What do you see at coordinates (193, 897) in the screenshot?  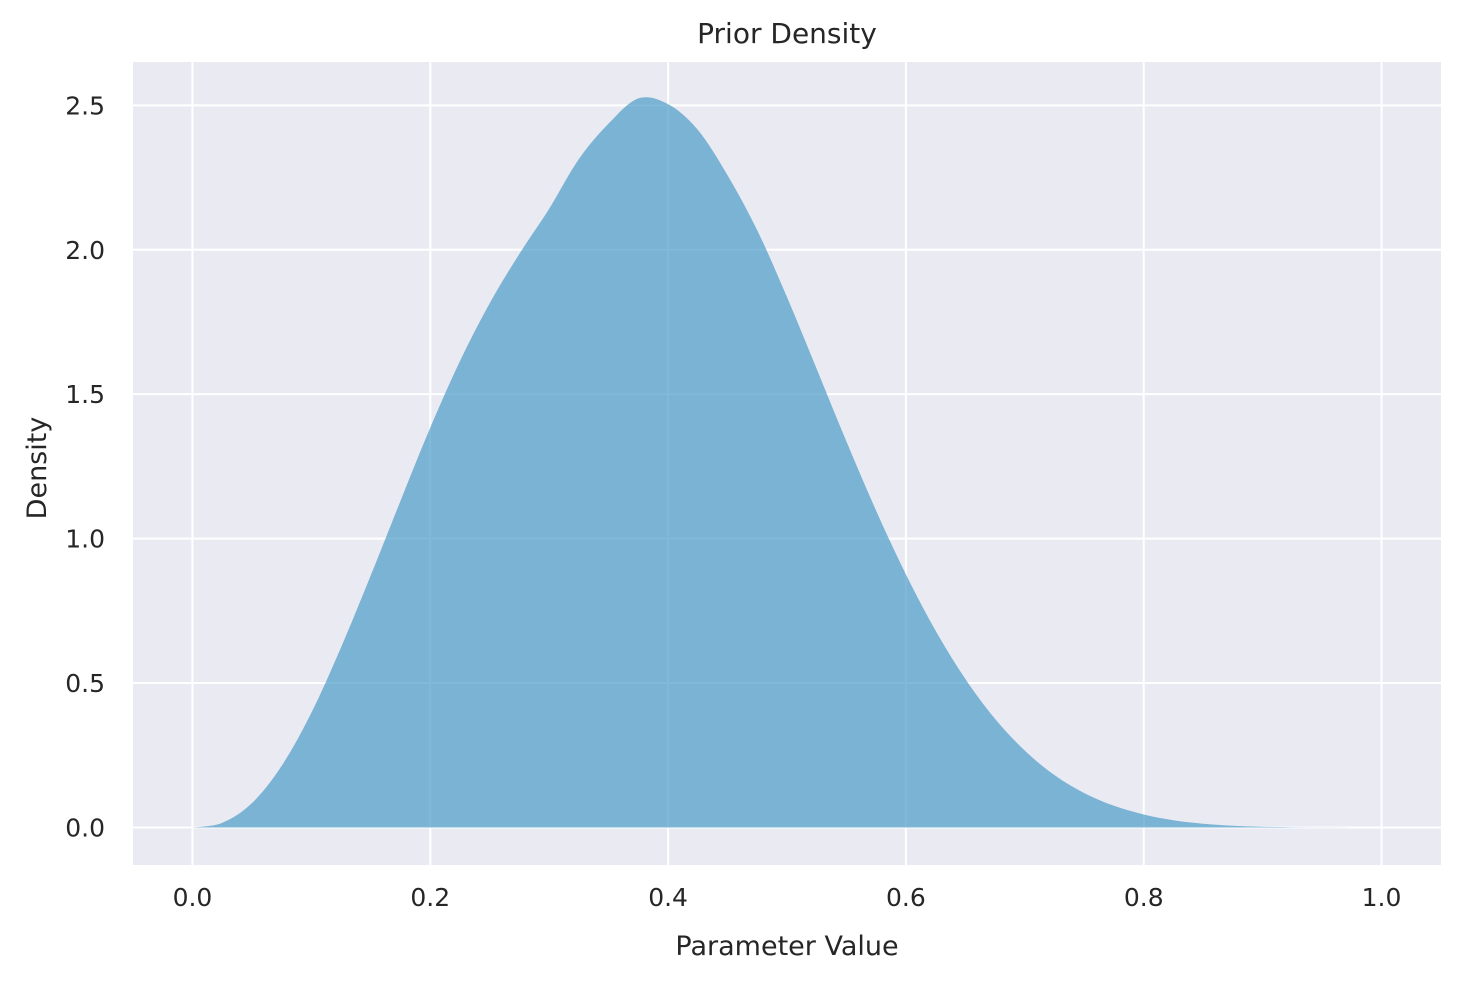 I see `x-tick-label: 0.0` at bounding box center [193, 897].